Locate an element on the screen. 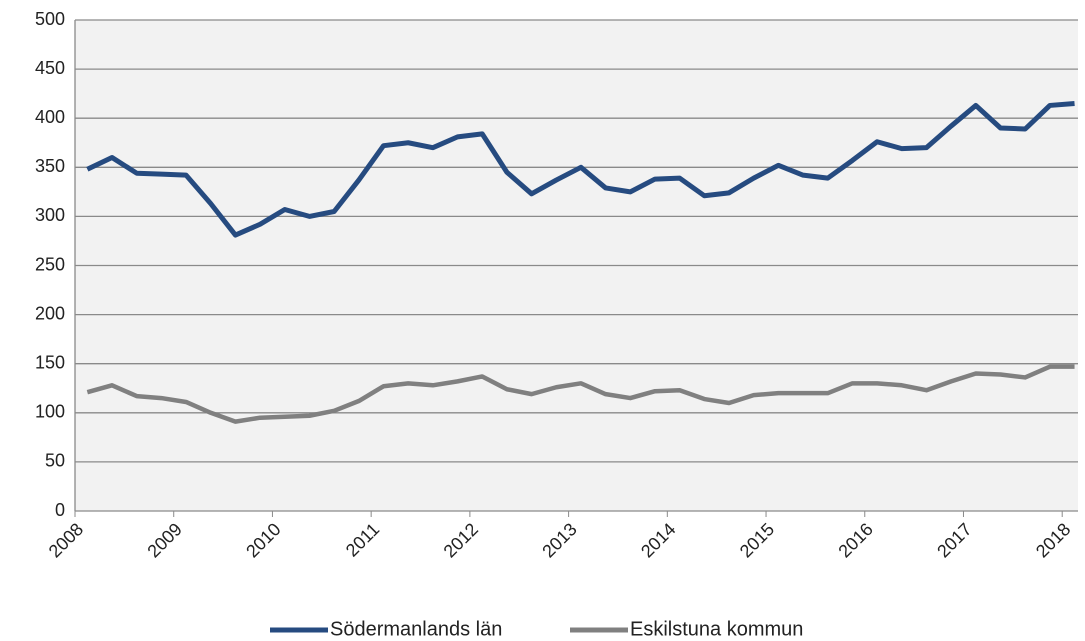  series-line is located at coordinates (580, 394).